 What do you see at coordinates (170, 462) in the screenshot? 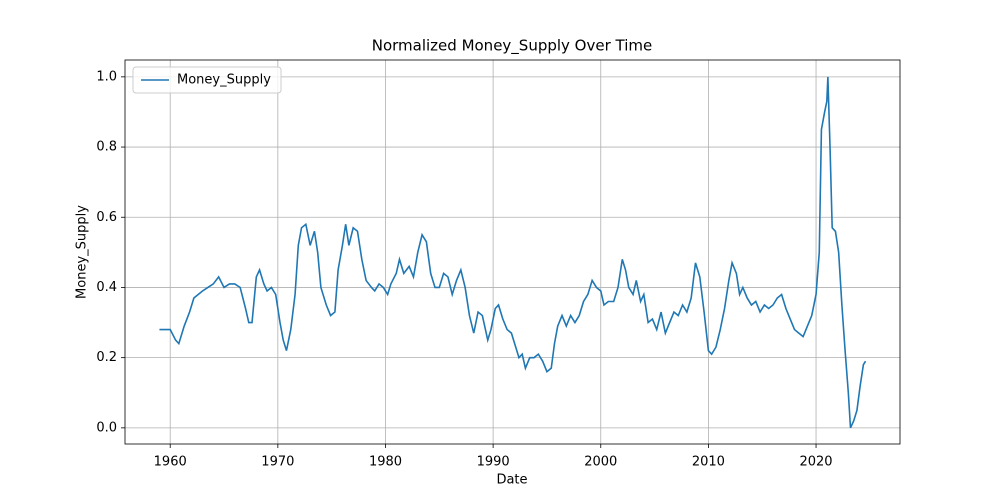
I see `x-tick-label: 1960` at bounding box center [170, 462].